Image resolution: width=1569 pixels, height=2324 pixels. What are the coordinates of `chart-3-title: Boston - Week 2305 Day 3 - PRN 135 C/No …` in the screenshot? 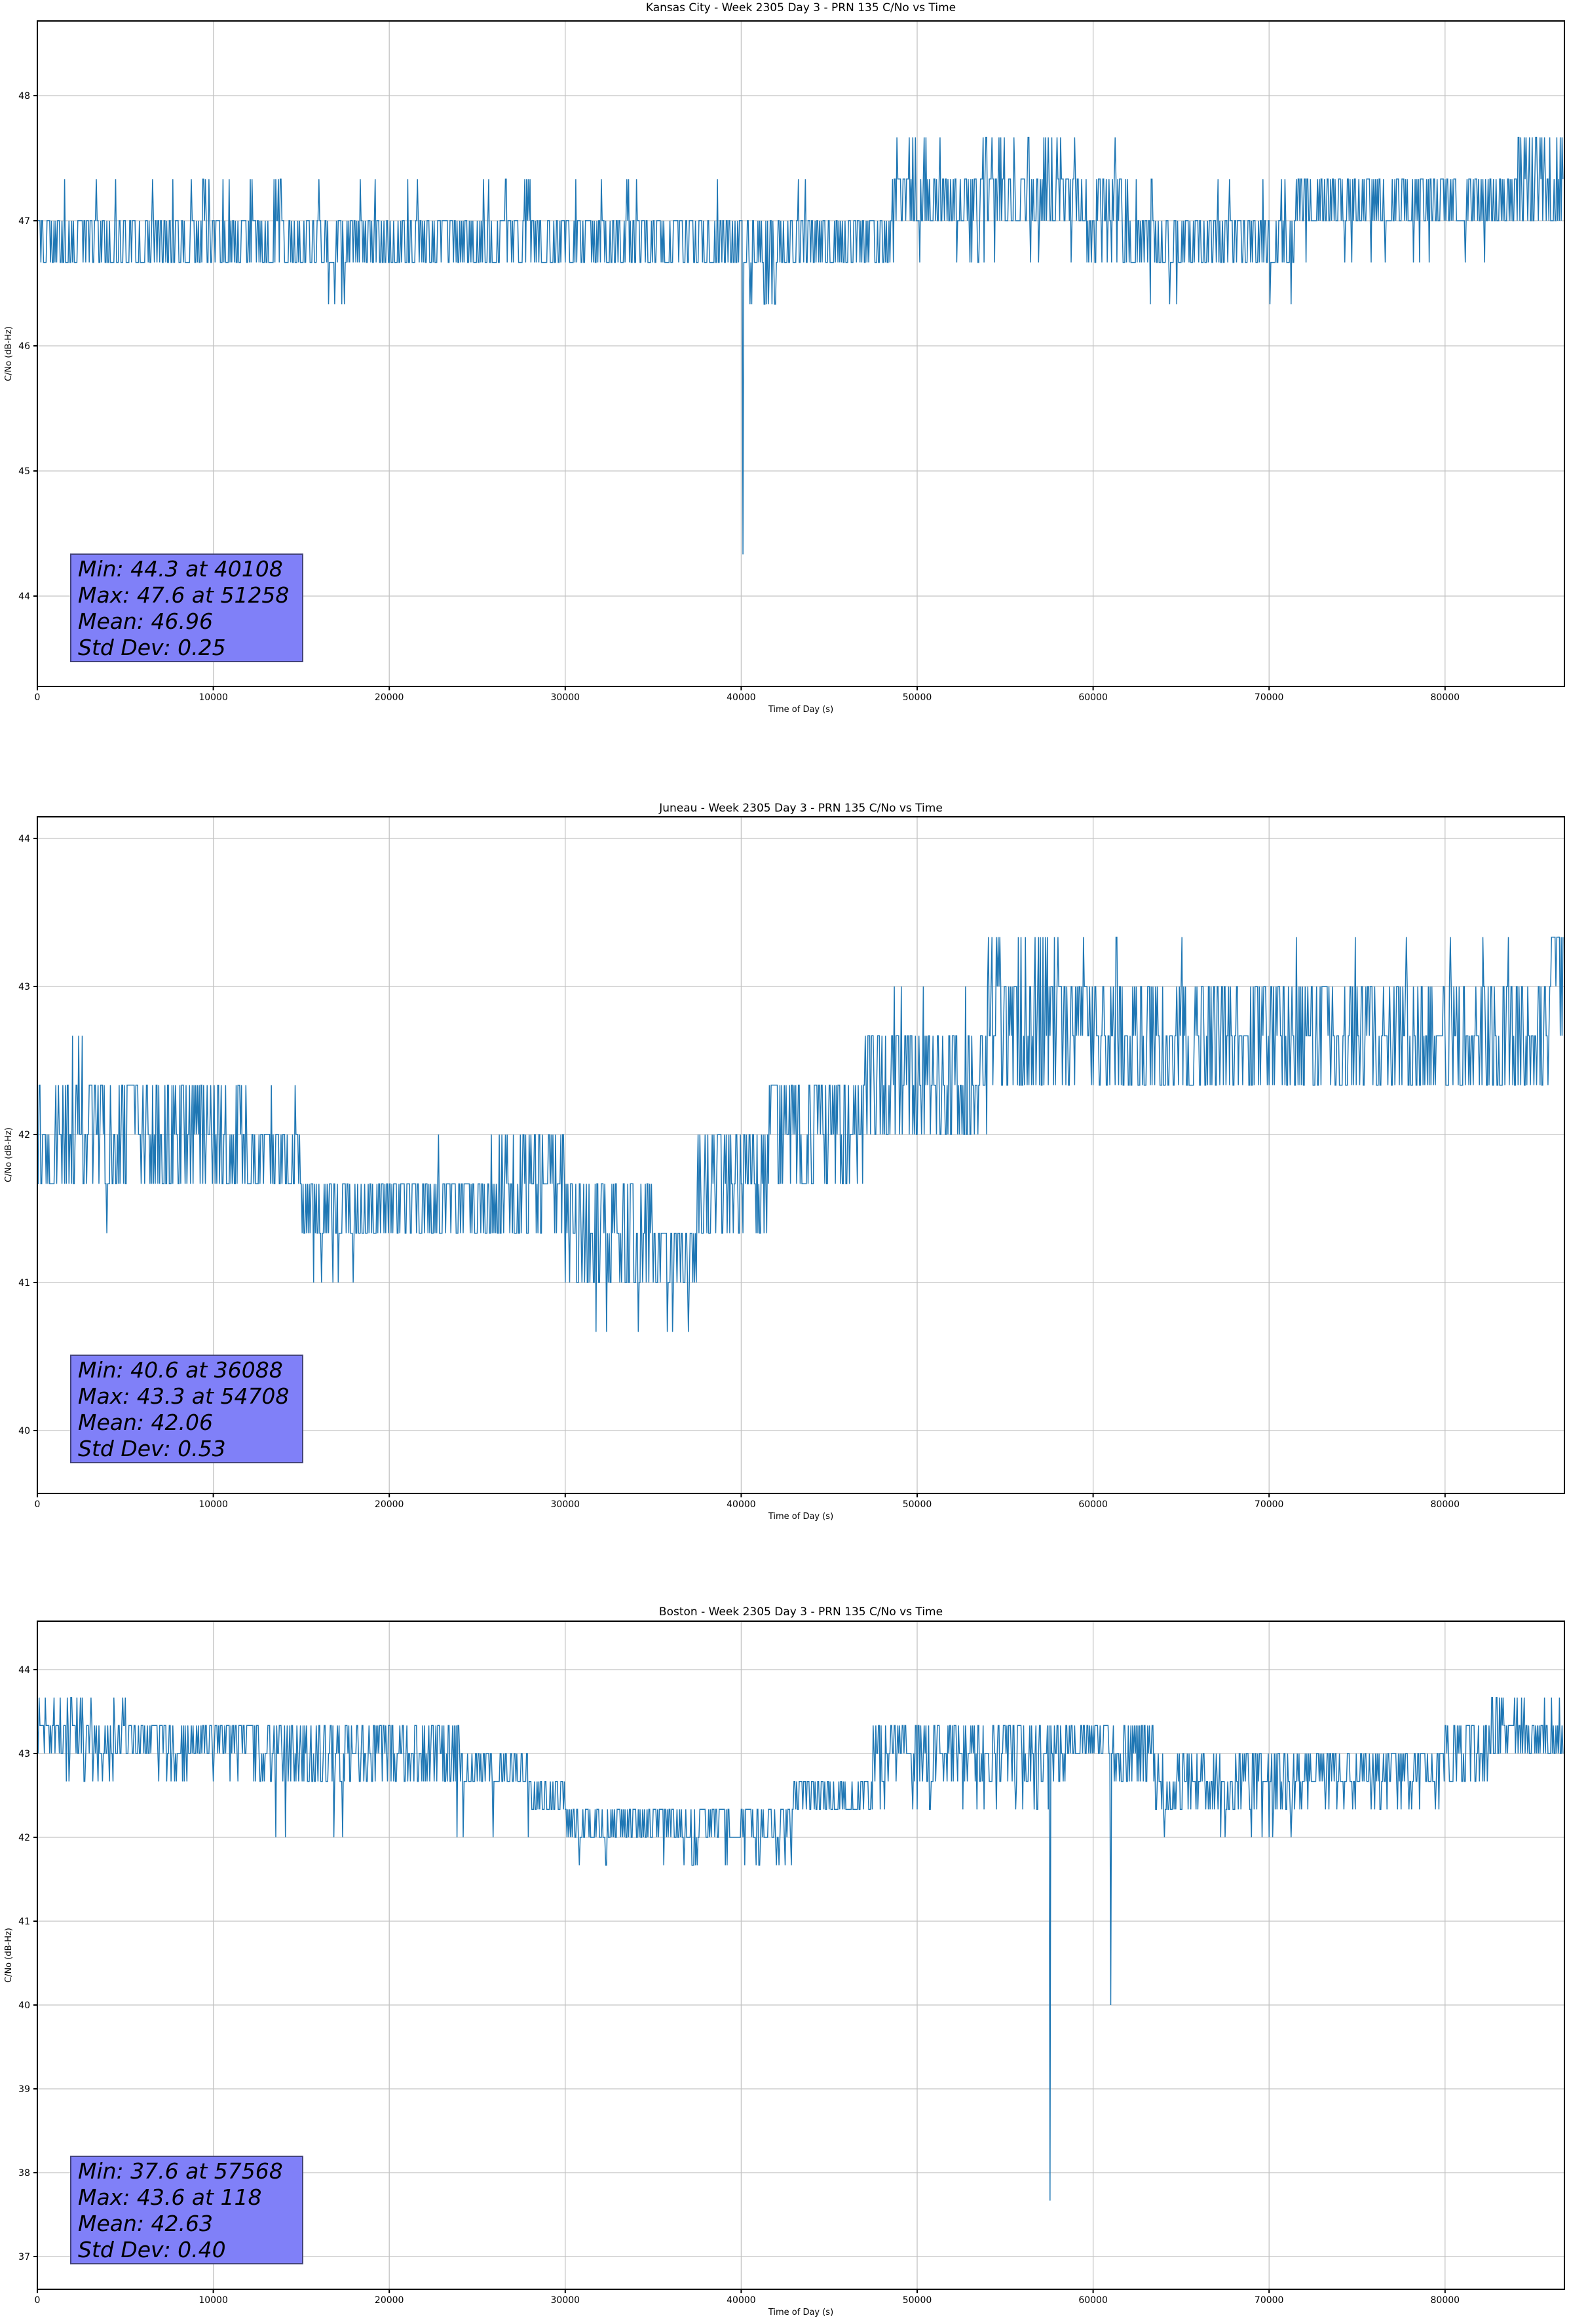 It's located at (800, 1612).